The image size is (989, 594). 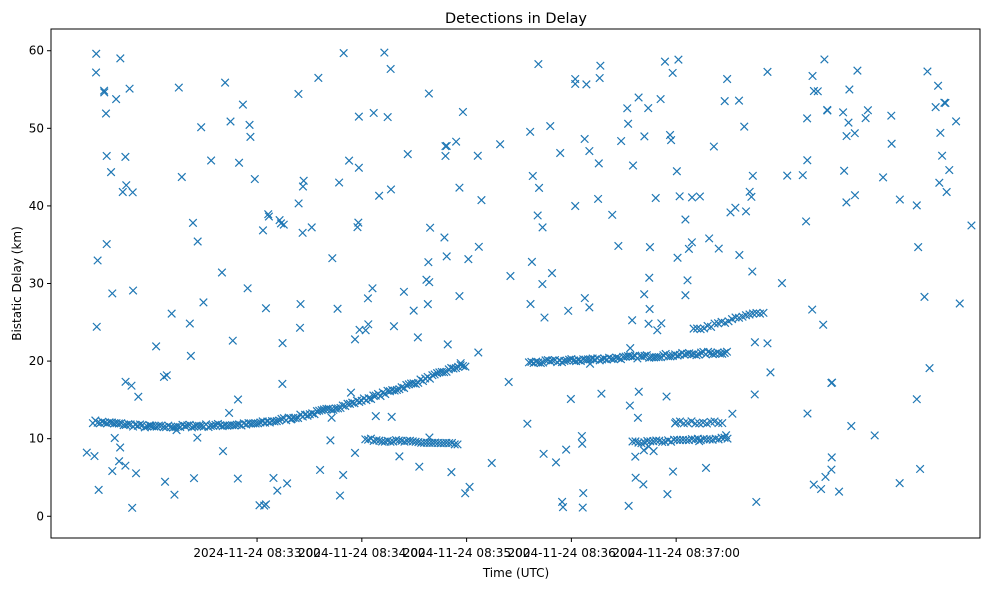 I want to click on x-tick-label: 2024-11-24 08:37:00, so click(x=675, y=553).